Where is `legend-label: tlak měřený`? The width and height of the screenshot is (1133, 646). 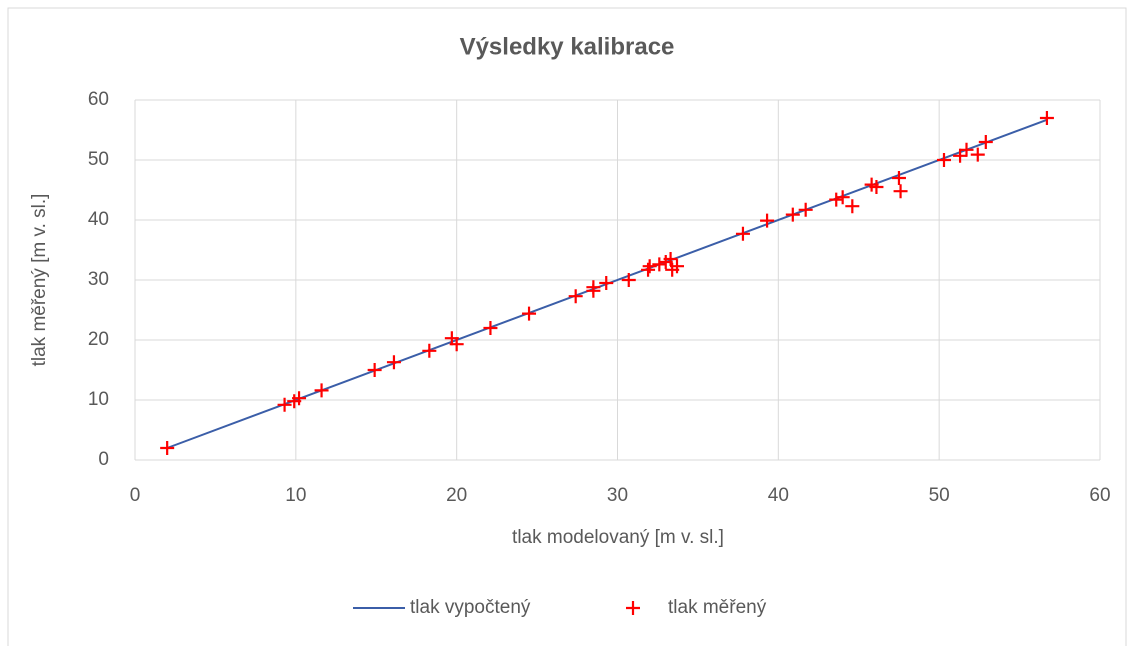
legend-label: tlak měřený is located at coordinates (717, 607).